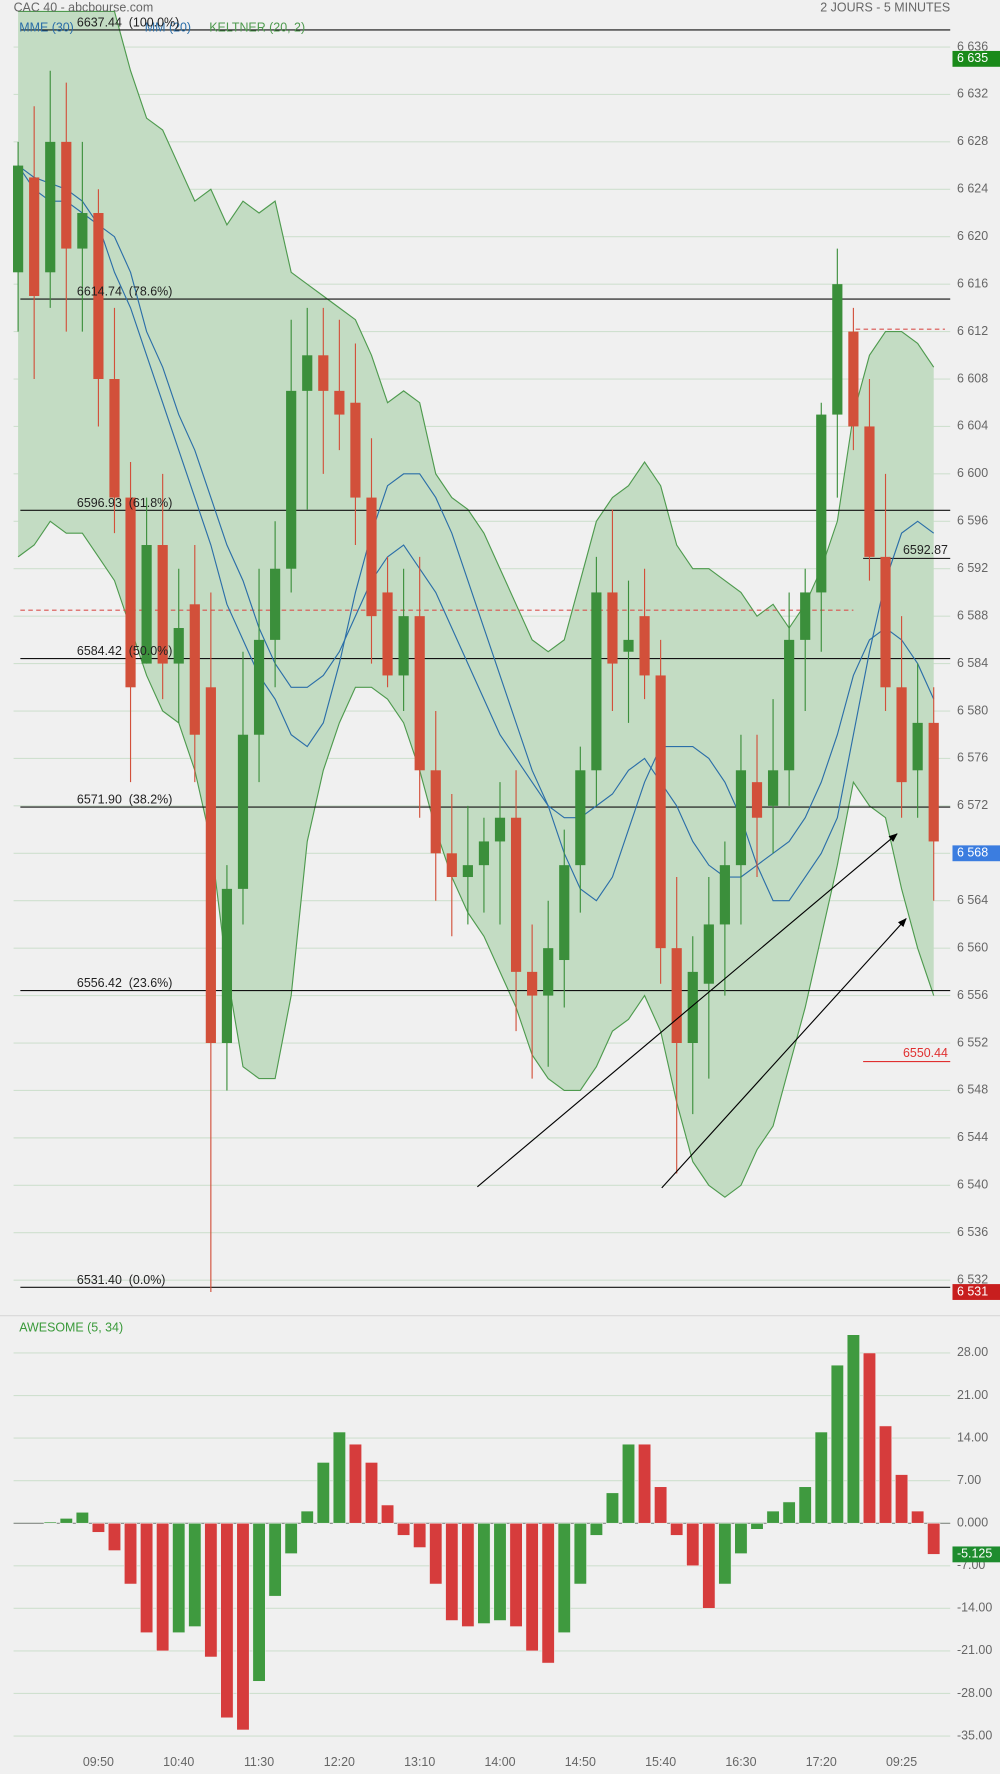  What do you see at coordinates (821, 1762) in the screenshot?
I see `x-tick-label: 17:20` at bounding box center [821, 1762].